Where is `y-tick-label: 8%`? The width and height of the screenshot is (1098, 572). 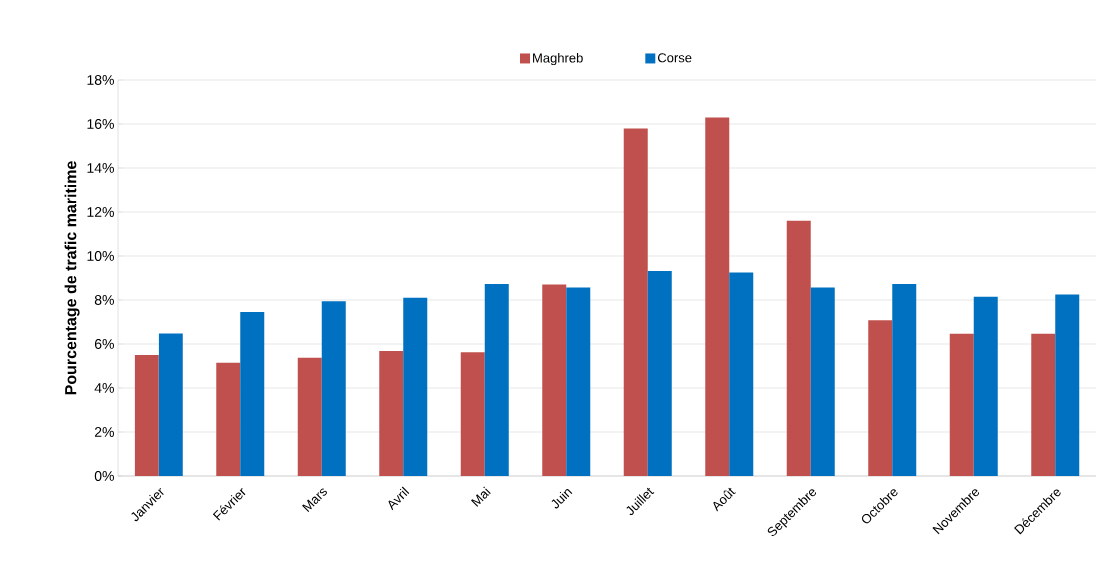 y-tick-label: 8% is located at coordinates (104, 300).